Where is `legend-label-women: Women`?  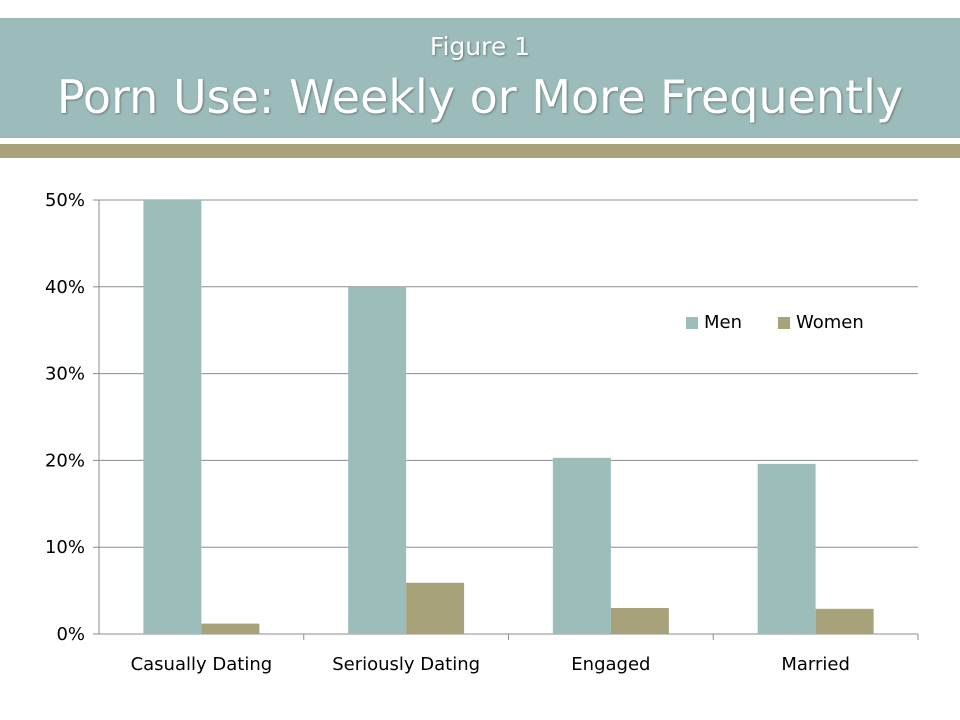
legend-label-women: Women is located at coordinates (830, 322).